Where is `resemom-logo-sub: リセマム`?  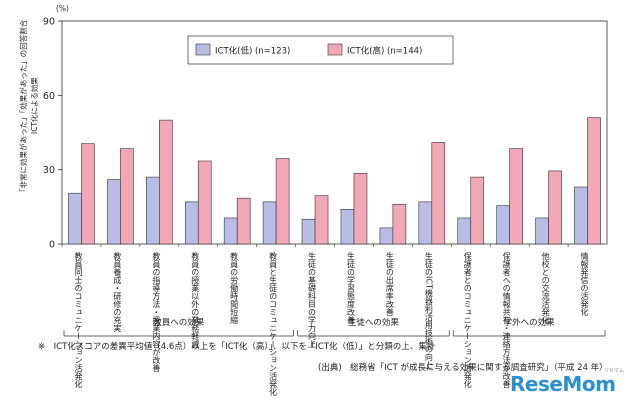
resemom-logo-sub: リセマム is located at coordinates (614, 371).